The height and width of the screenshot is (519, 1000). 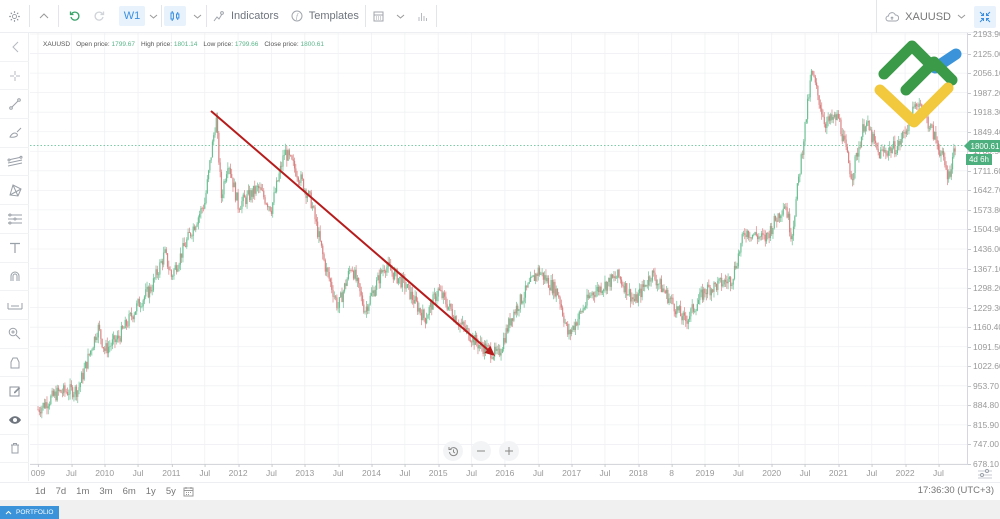 I want to click on calculator-dropdown, so click(x=401, y=16).